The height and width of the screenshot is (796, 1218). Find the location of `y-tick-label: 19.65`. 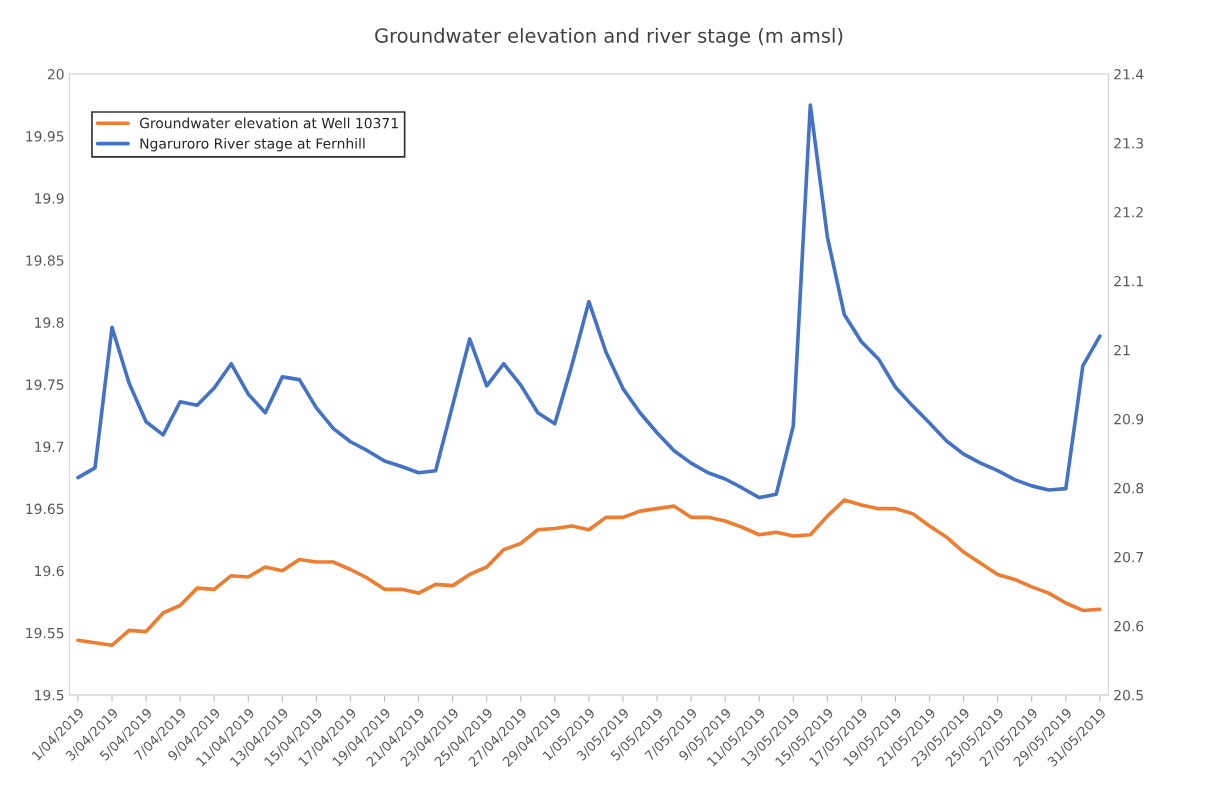

y-tick-label: 19.65 is located at coordinates (45, 509).